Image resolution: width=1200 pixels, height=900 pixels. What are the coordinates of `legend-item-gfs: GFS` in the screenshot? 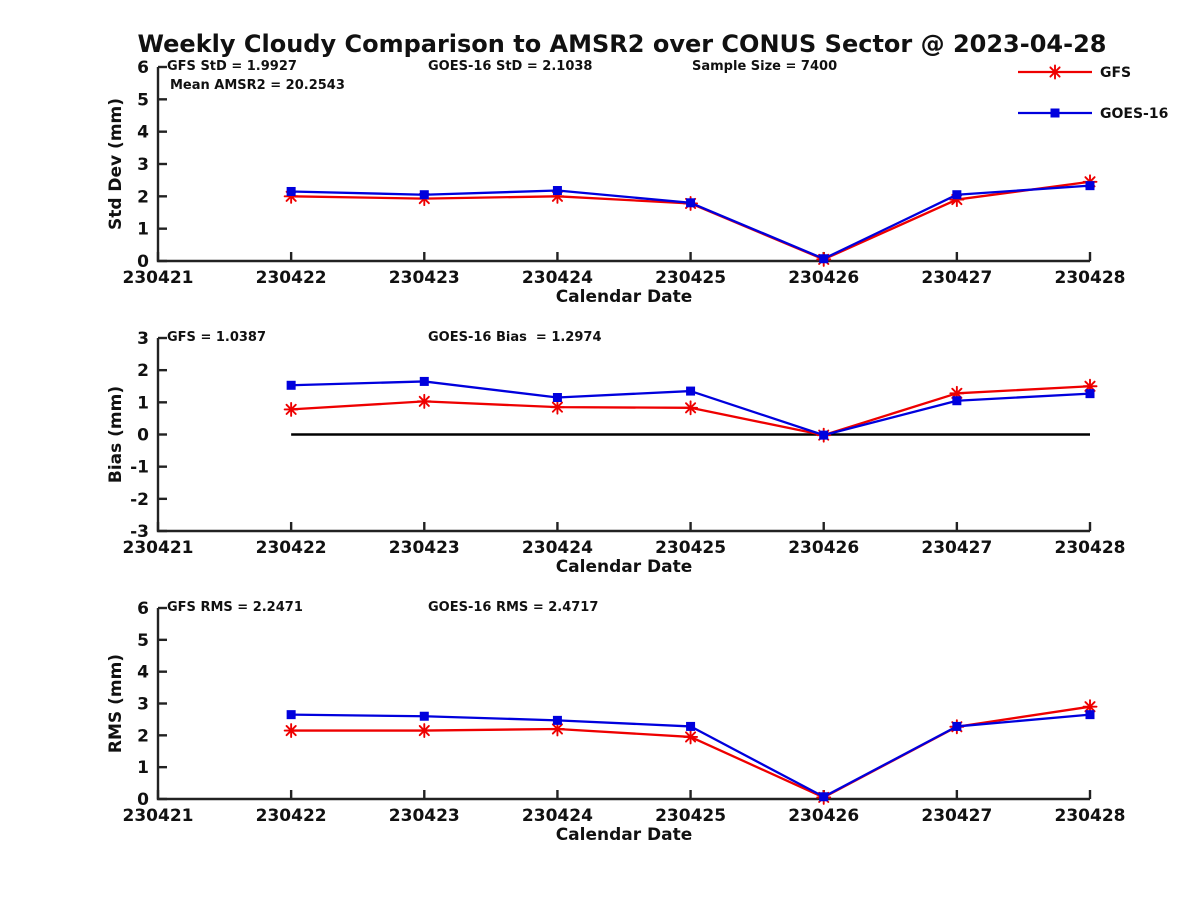 It's located at (1074, 72).